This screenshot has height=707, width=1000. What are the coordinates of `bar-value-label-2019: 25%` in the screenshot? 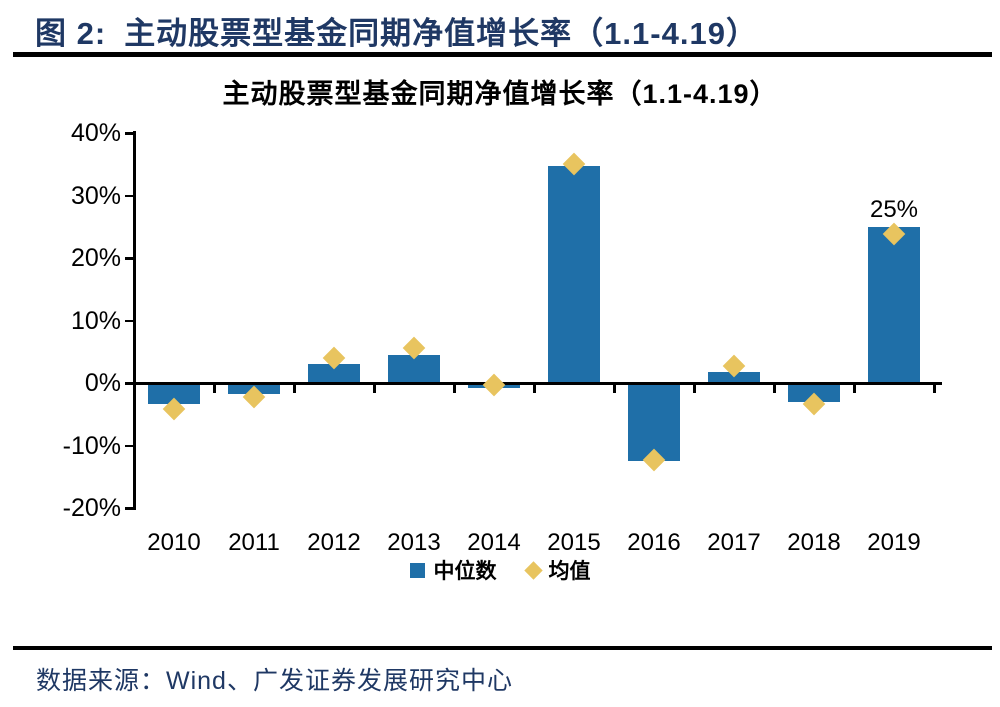 It's located at (894, 209).